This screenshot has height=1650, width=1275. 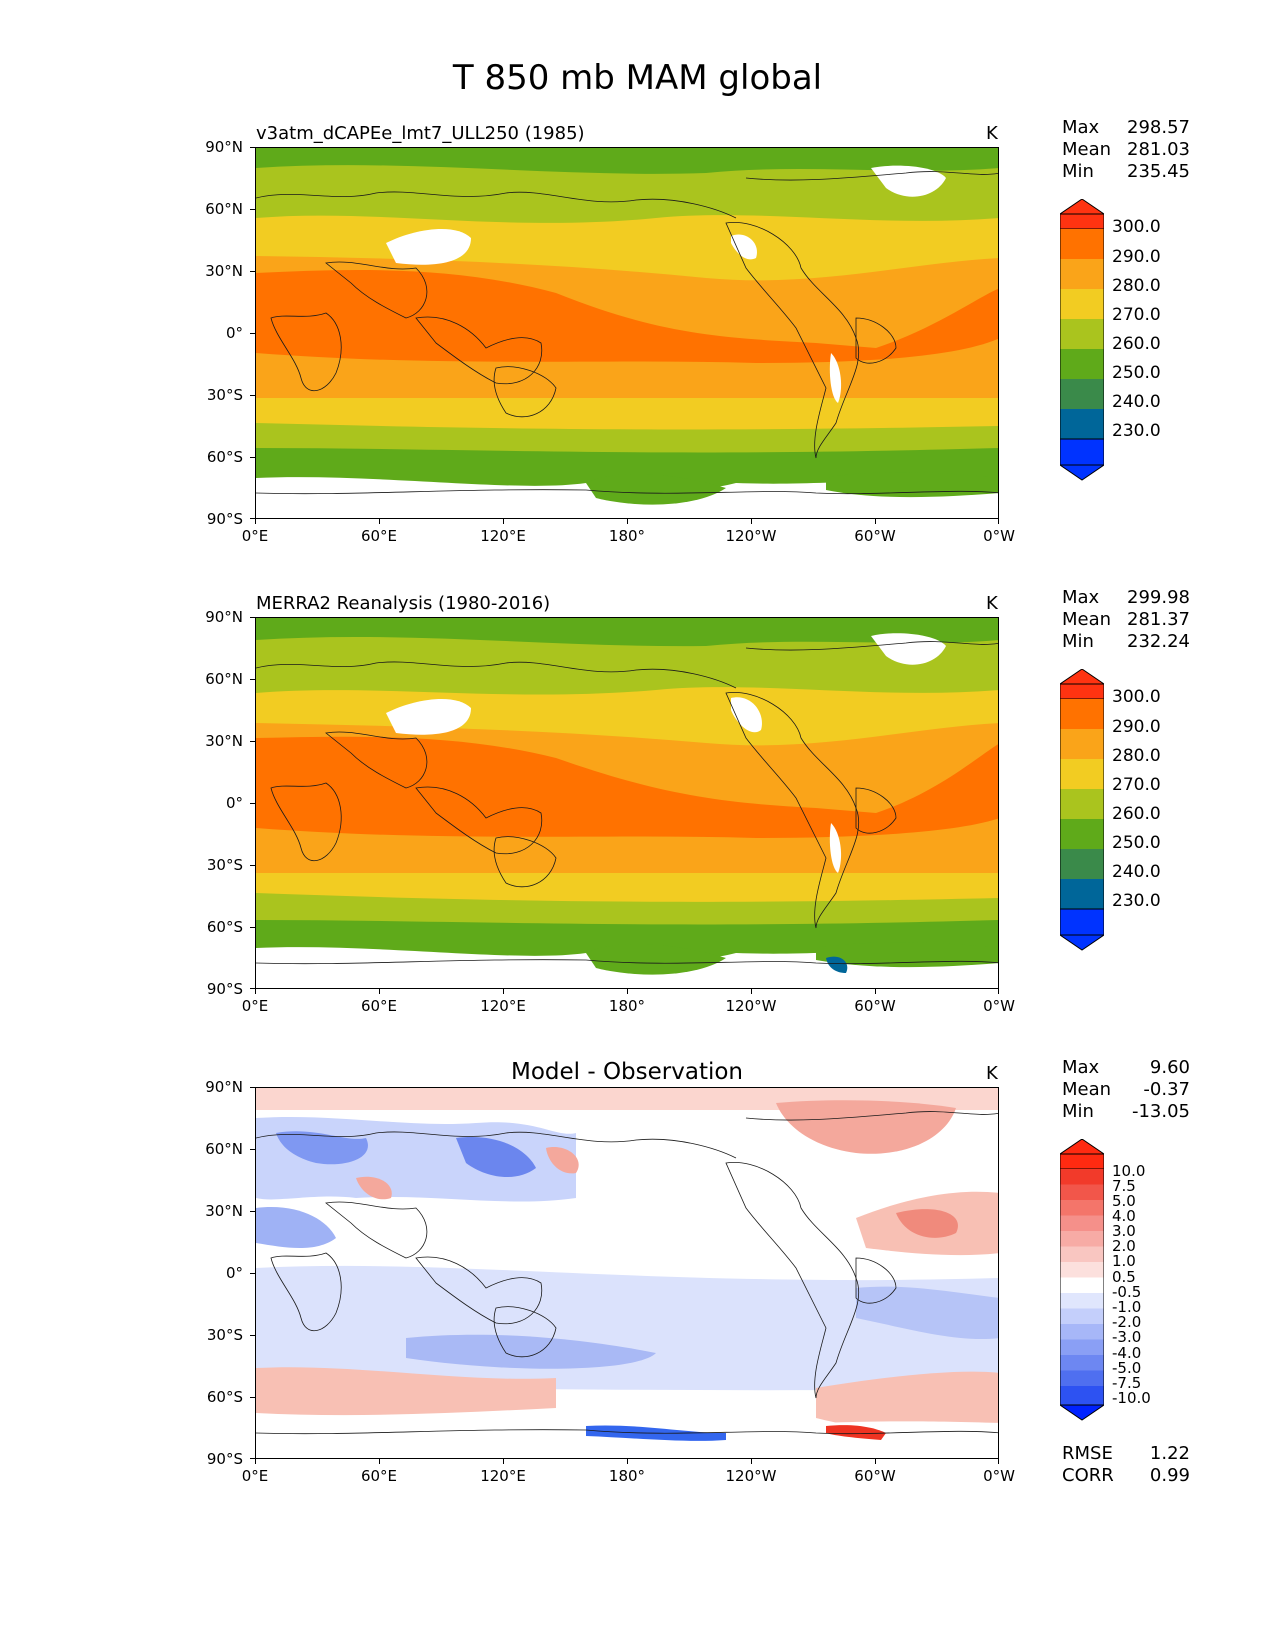 I want to click on colorbar-label: -10.0, so click(x=1131, y=1398).